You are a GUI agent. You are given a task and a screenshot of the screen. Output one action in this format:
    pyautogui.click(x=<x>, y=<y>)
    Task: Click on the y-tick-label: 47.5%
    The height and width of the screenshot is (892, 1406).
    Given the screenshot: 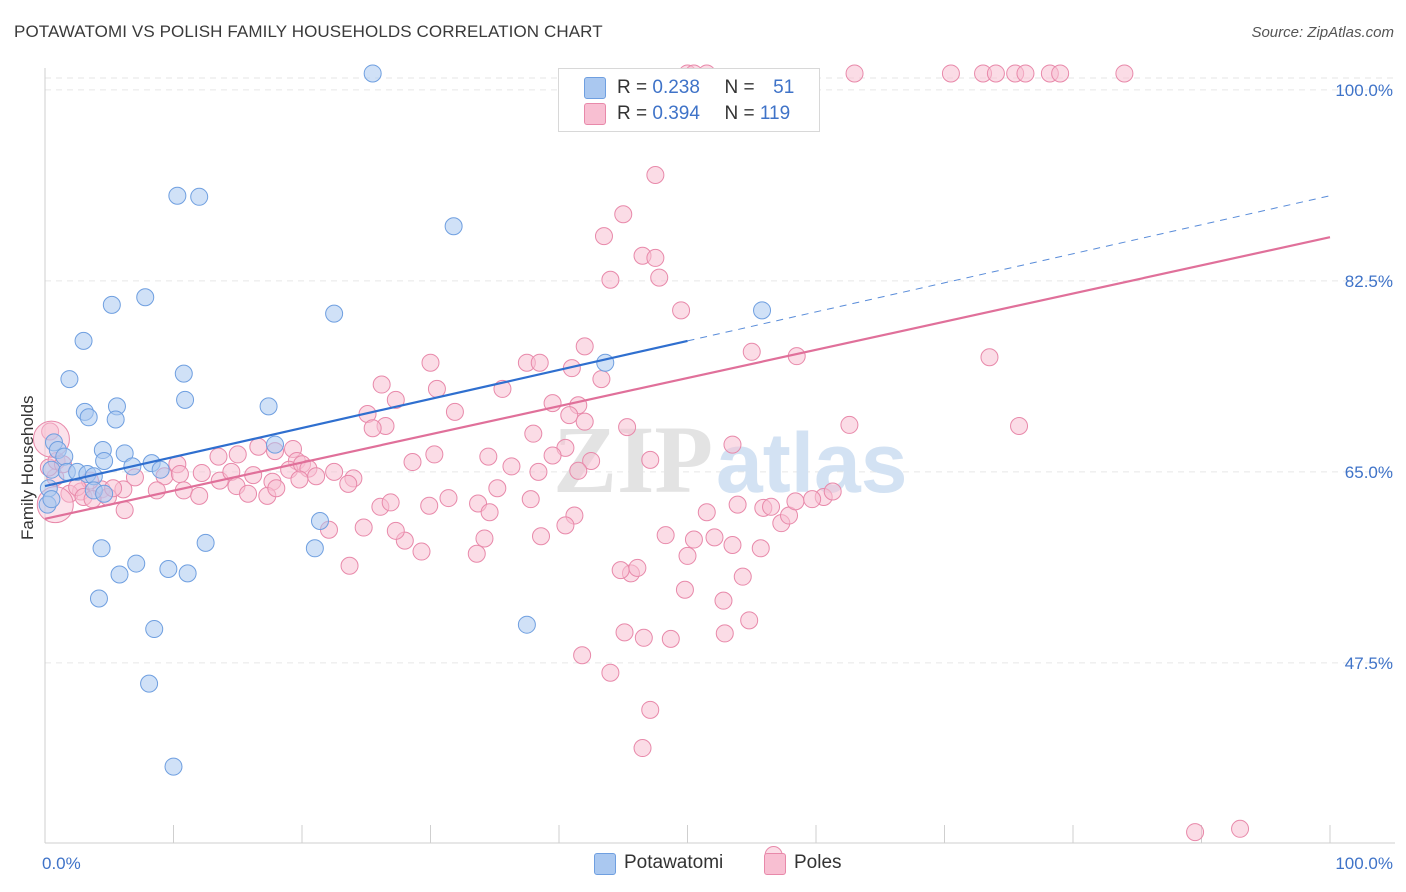 What is the action you would take?
    pyautogui.click(x=1369, y=663)
    